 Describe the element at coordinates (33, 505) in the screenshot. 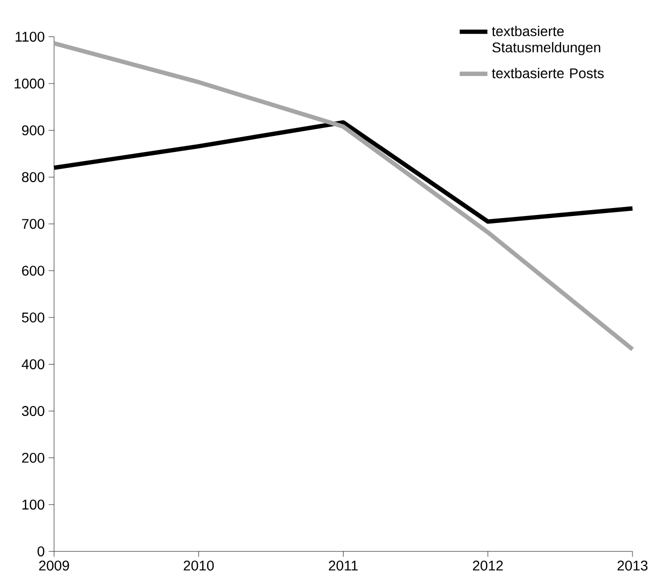

I see `y-tick-label: 100` at that location.